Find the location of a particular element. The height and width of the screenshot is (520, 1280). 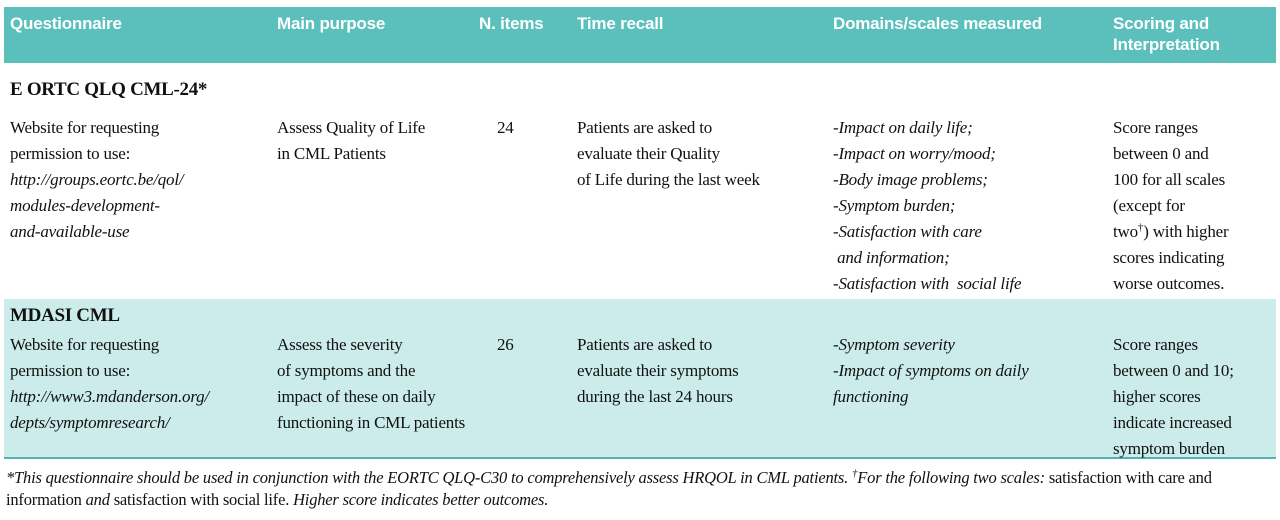

column-header-questionnaire: Questionnaire is located at coordinates (66, 23).